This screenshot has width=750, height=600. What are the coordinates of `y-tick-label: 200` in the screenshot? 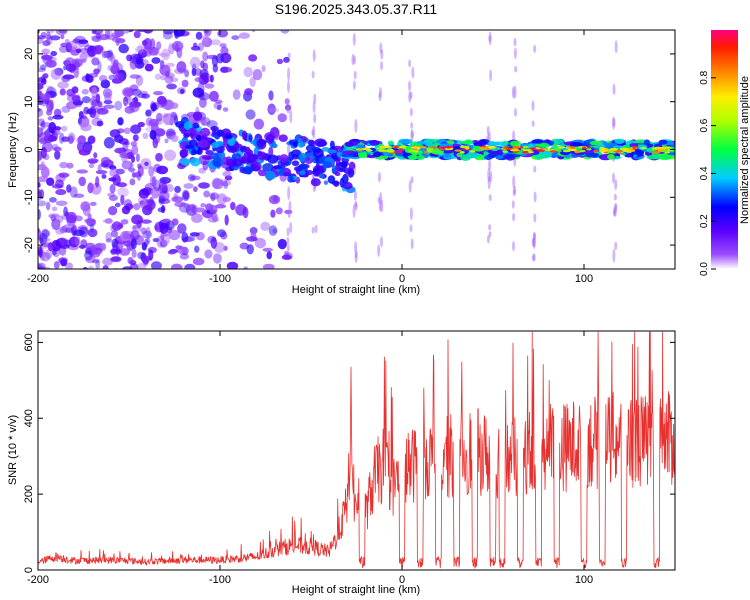 It's located at (29, 494).